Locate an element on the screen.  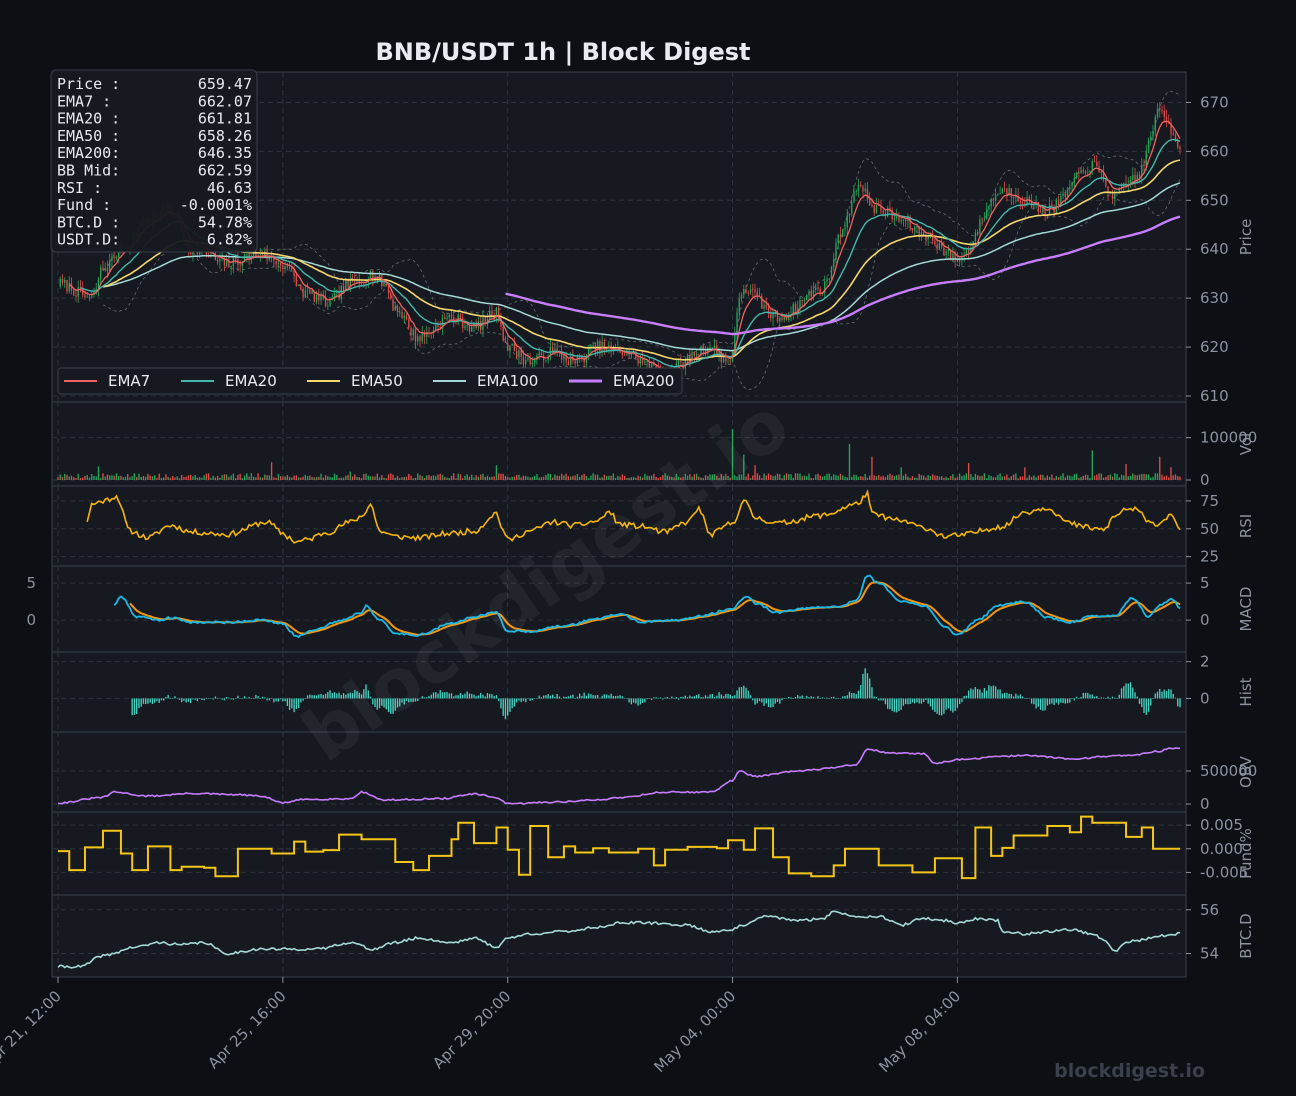
y-tick-label-left: 0 is located at coordinates (31, 620).